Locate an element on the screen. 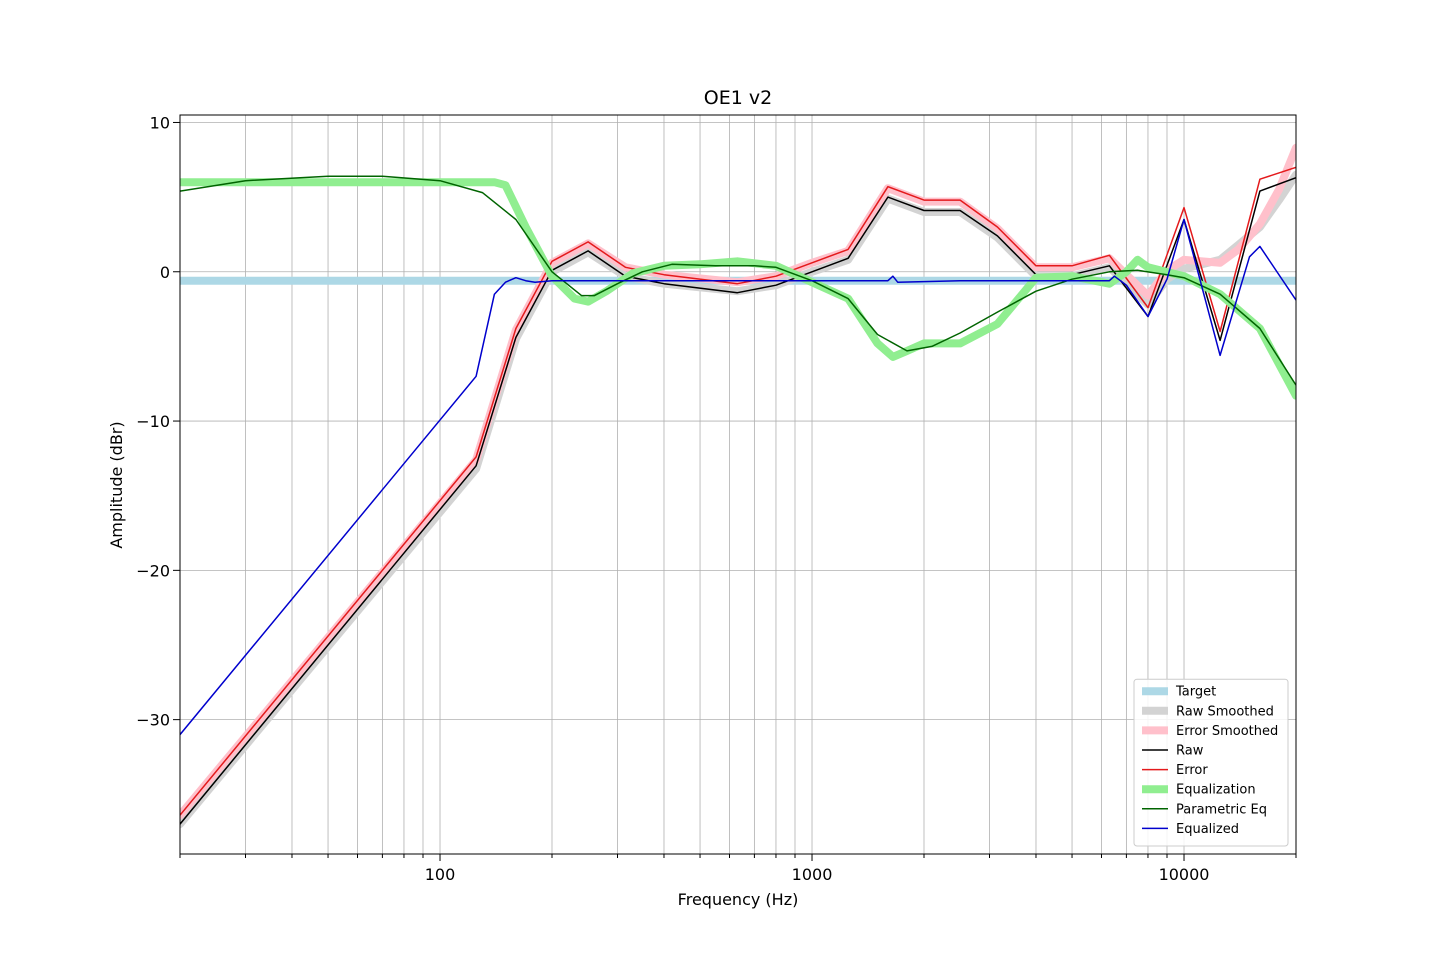 Image resolution: width=1440 pixels, height=960 pixels. chart-title: OE1 v2 is located at coordinates (738, 98).